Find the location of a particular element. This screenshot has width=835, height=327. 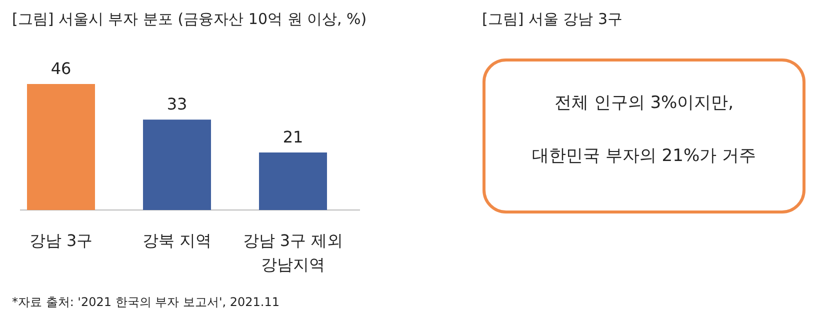

x-tick-label: 강북 지역 is located at coordinates (177, 240).